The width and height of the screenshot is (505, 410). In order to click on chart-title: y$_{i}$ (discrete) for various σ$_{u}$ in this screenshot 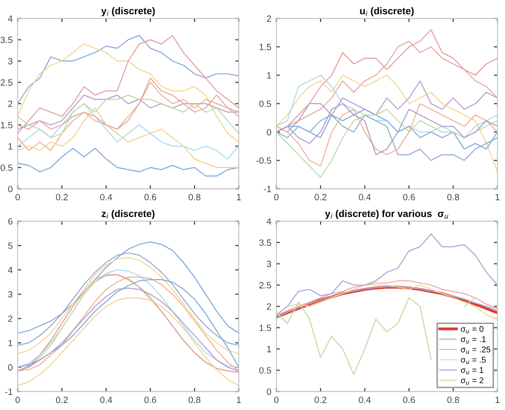, I will do `click(386, 214)`.